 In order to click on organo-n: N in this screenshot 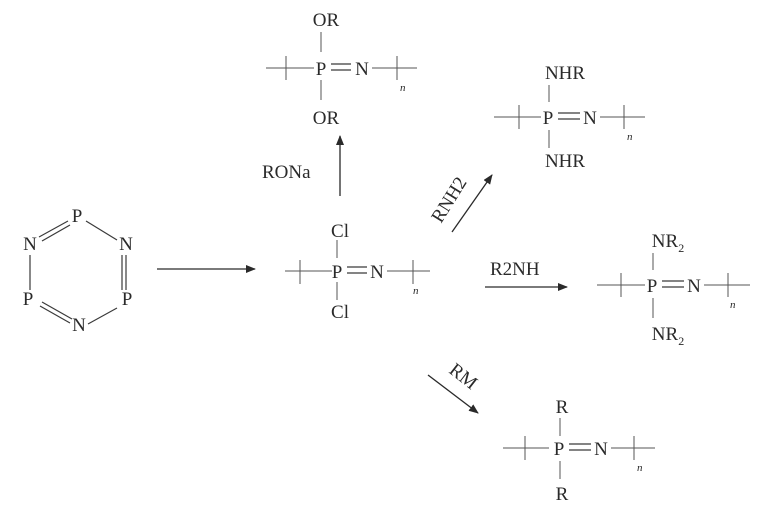, I will do `click(601, 449)`.